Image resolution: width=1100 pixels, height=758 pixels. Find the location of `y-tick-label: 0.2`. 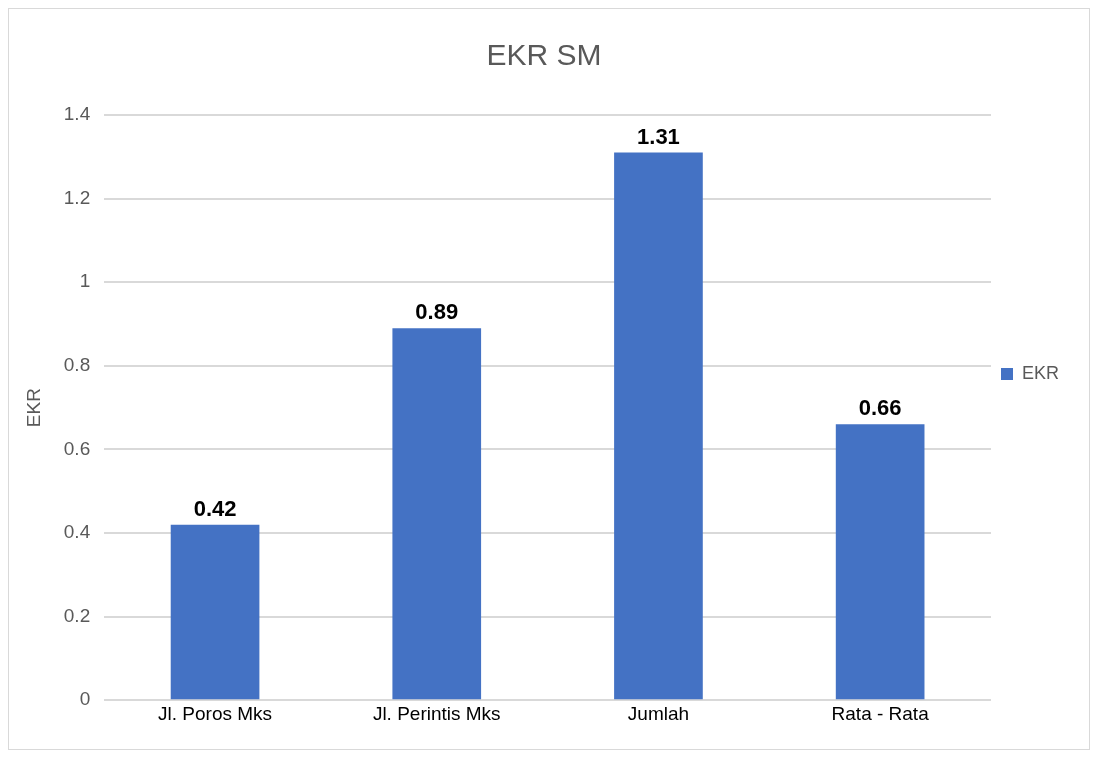

y-tick-label: 0.2 is located at coordinates (77, 615).